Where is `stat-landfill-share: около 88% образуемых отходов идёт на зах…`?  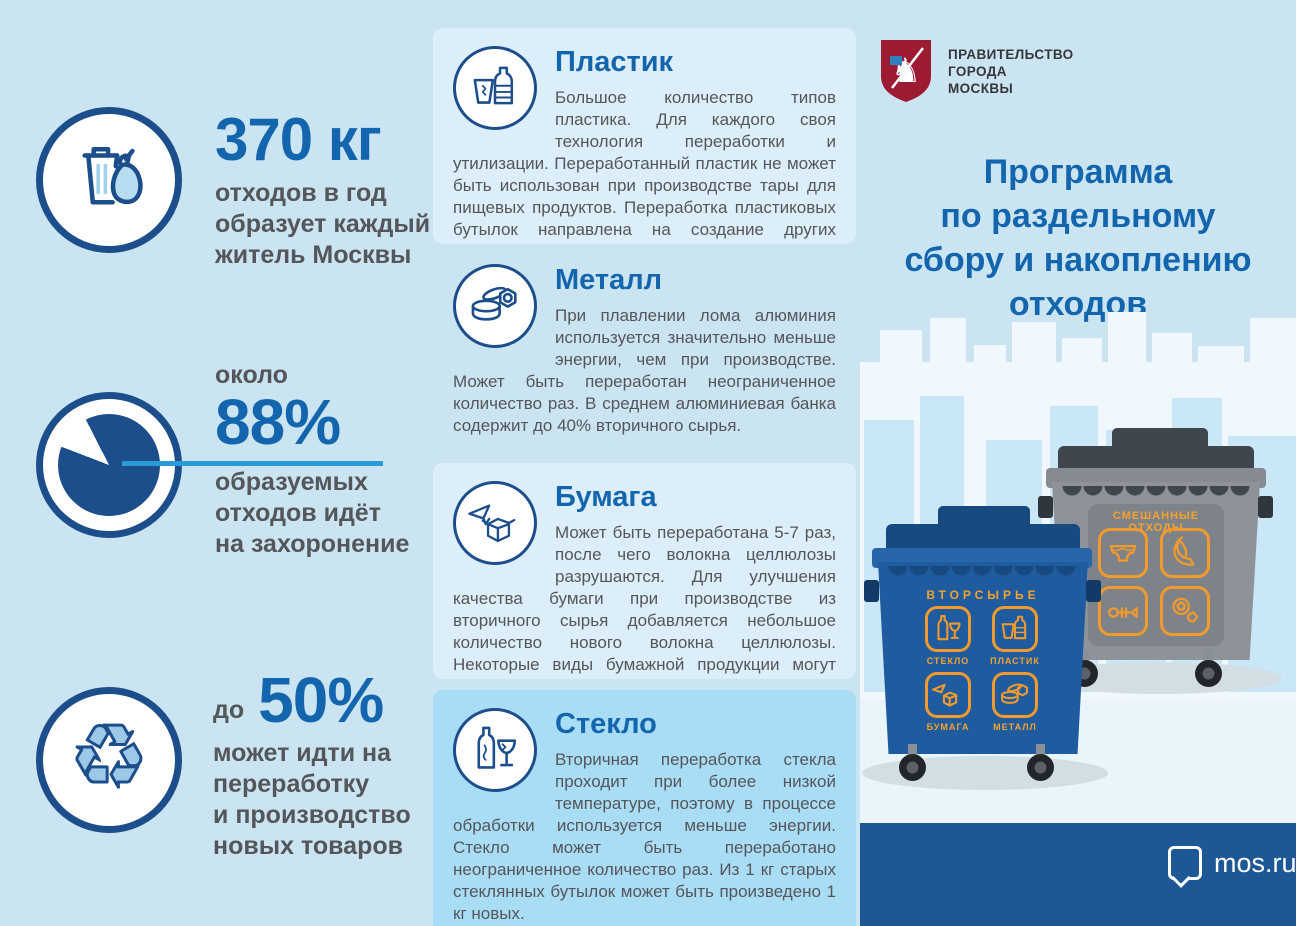
stat-landfill-share: около 88% образуемых отходов идёт на зах… is located at coordinates (312, 460).